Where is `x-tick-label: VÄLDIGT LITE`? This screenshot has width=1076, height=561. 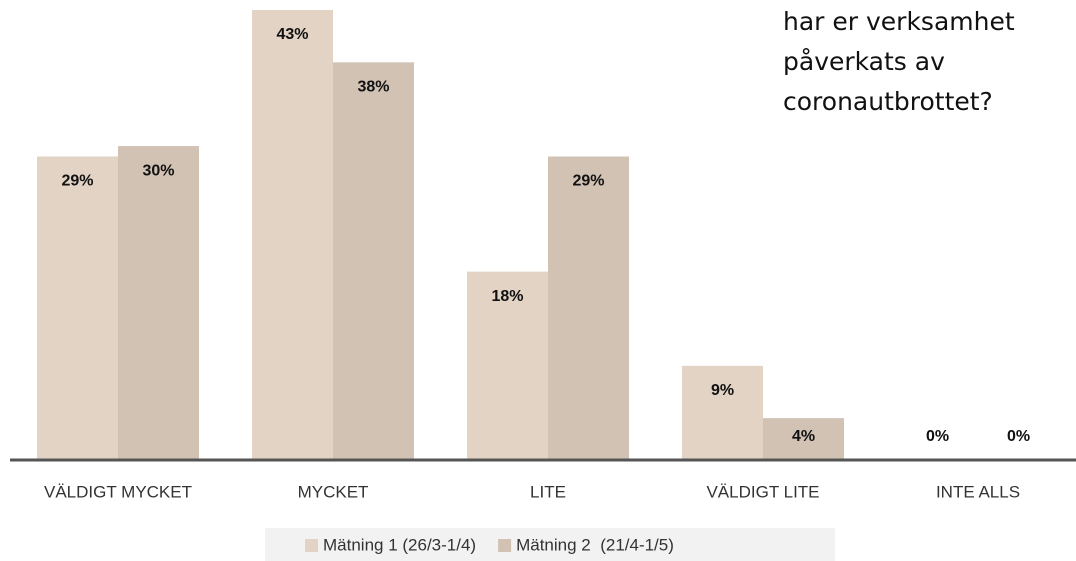 x-tick-label: VÄLDIGT LITE is located at coordinates (762, 491).